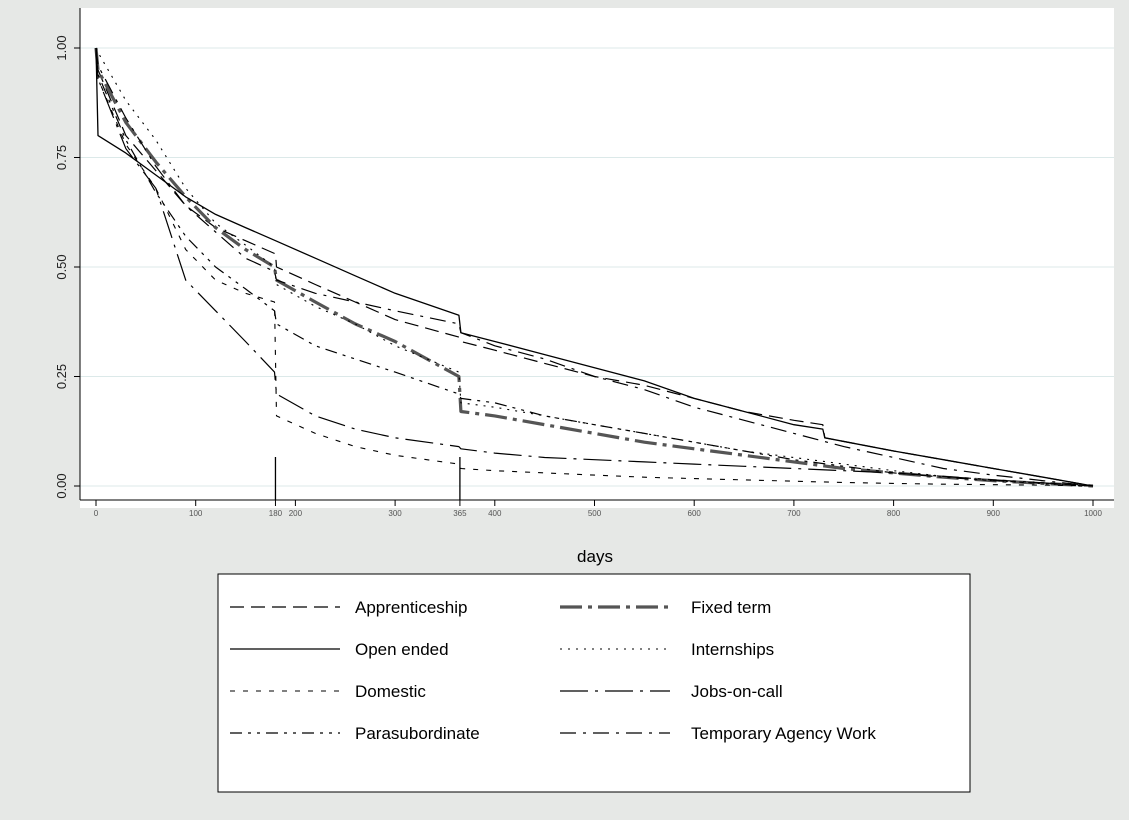 The image size is (1129, 820). What do you see at coordinates (61, 47) in the screenshot?
I see `y-tick-label: 1.00` at bounding box center [61, 47].